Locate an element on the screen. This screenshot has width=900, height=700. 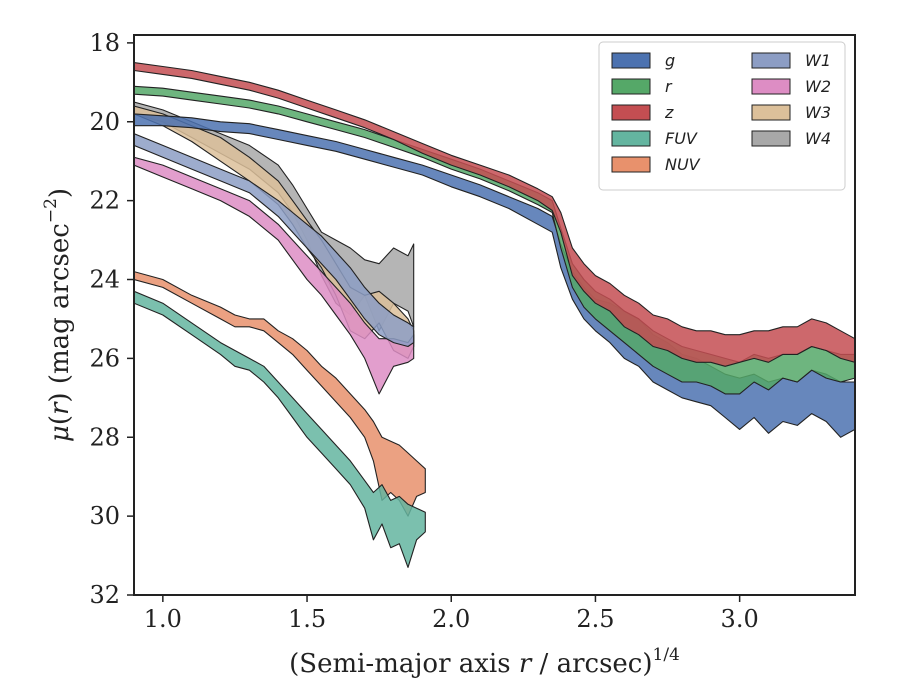
band-fuv is located at coordinates (280, 429).